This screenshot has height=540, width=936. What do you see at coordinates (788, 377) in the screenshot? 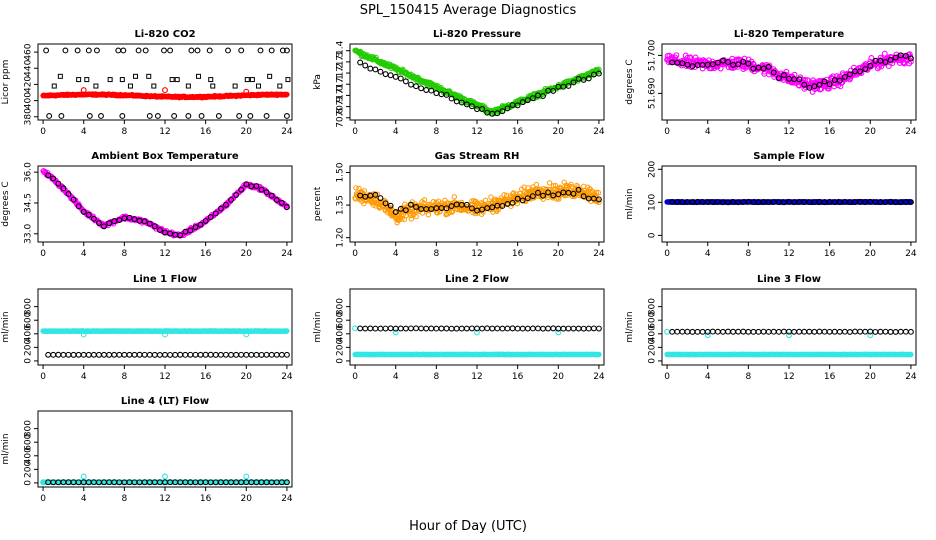
I see `line3-flow-xtick-label: 12` at bounding box center [788, 377].